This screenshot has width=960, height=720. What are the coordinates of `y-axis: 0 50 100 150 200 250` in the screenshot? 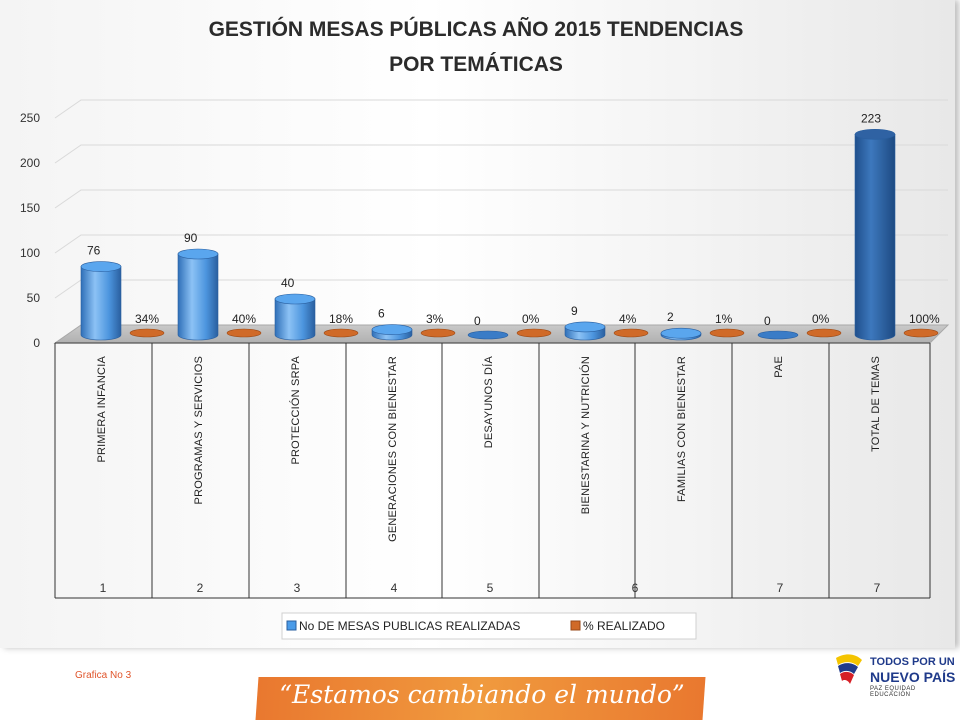 It's located at (30, 230).